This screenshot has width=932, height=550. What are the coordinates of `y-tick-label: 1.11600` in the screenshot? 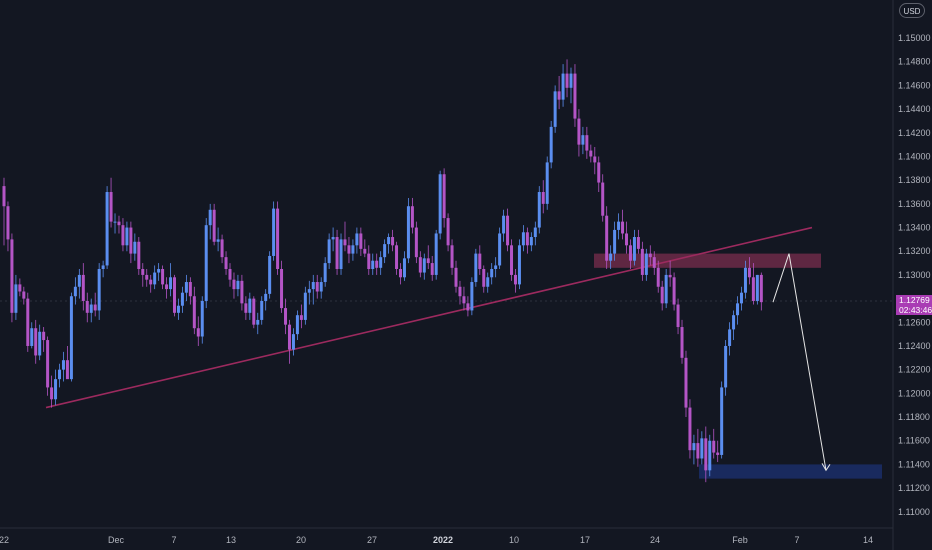 It's located at (914, 441).